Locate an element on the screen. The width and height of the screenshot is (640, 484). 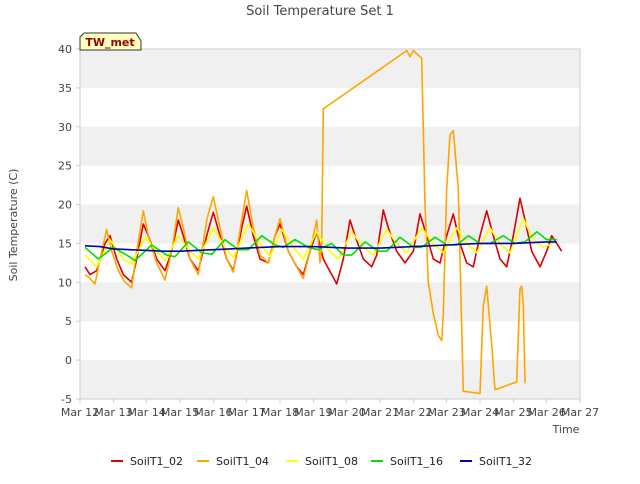
x-tick-label: Mar 20 is located at coordinates (347, 412).